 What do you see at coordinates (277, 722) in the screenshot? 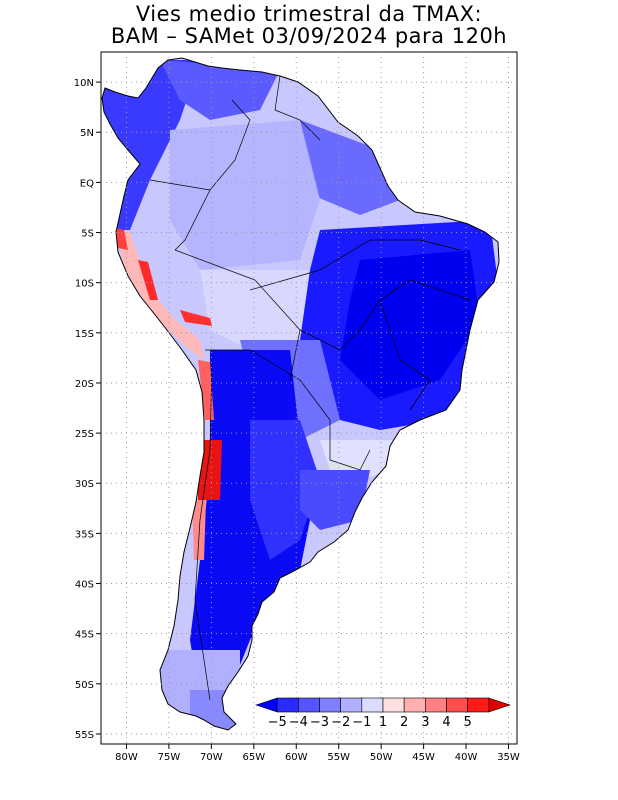
I see `colorbar-label: −5` at bounding box center [277, 722].